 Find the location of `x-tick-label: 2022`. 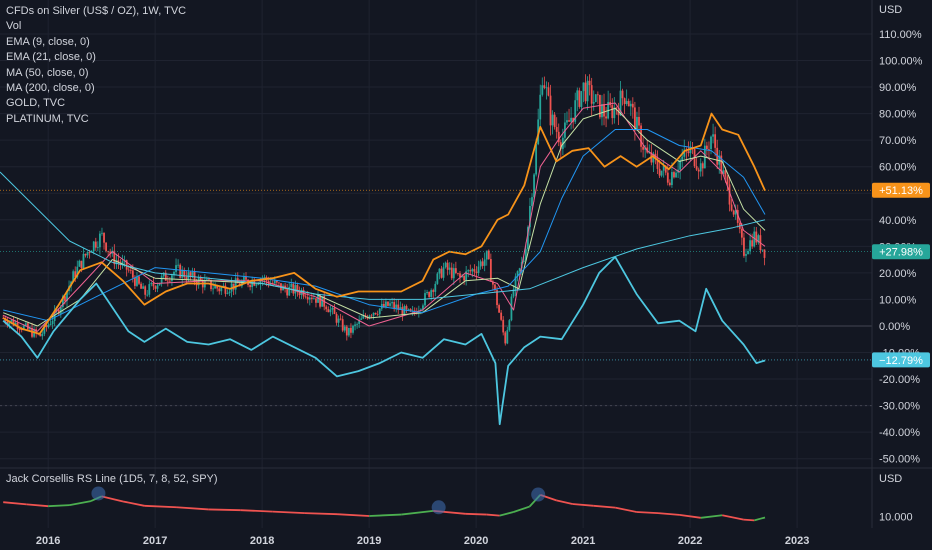

x-tick-label: 2022 is located at coordinates (690, 541).